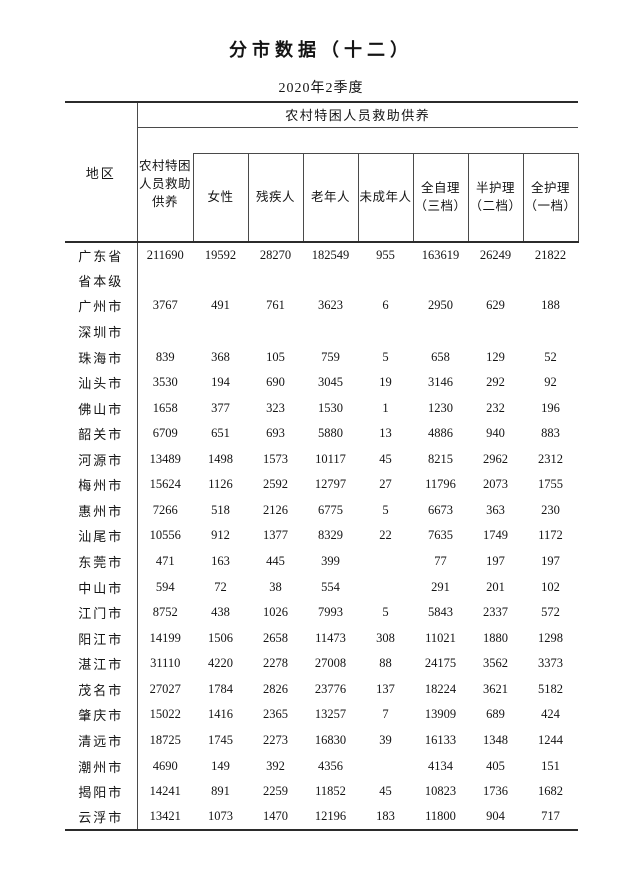 This screenshot has height=874, width=642. Describe the element at coordinates (440, 254) in the screenshot. I see `value-cell: 163619` at that location.